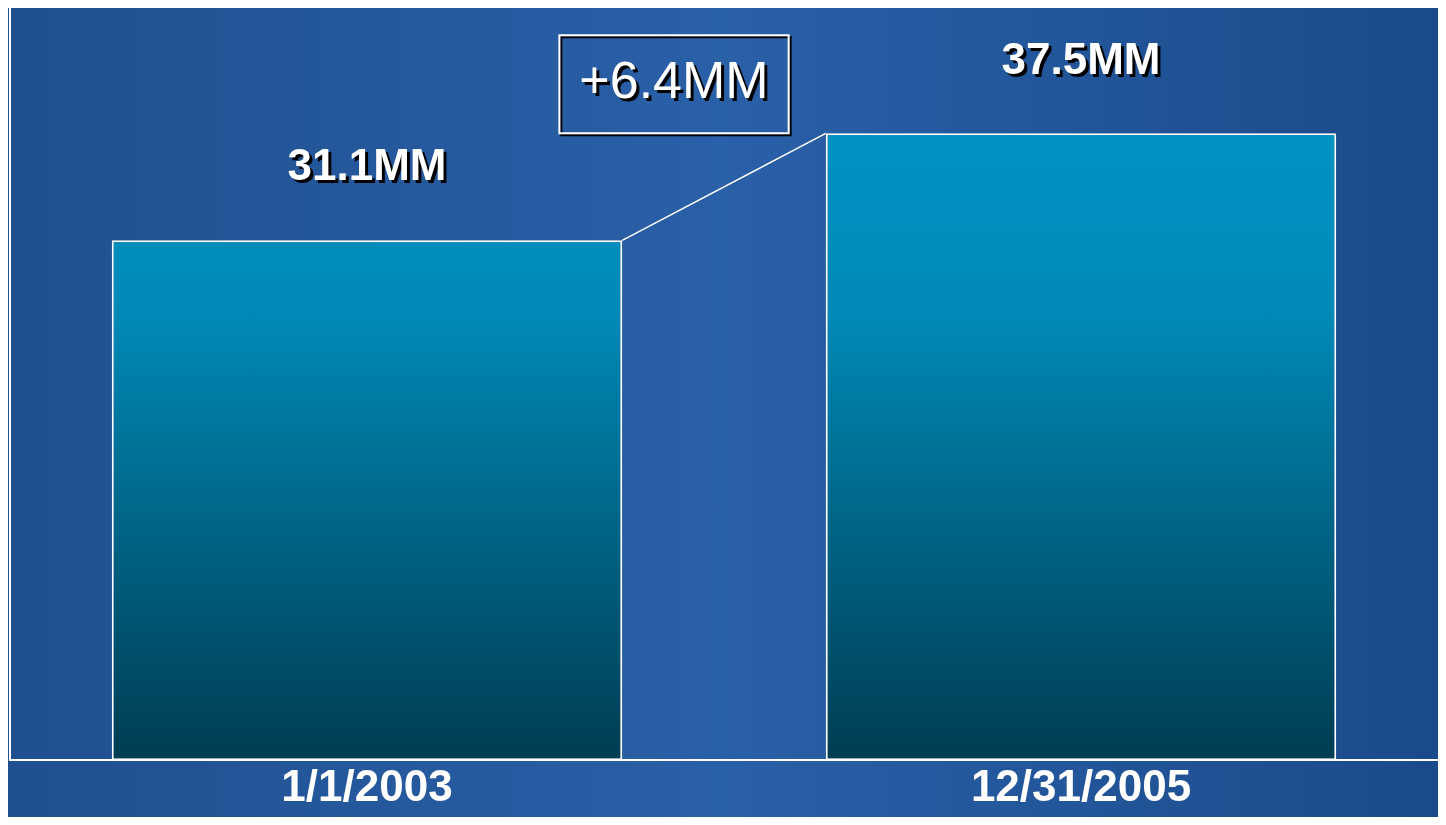 This screenshot has height=825, width=1446. Describe the element at coordinates (370, 168) in the screenshot. I see `data-label: 31.1MM` at that location.